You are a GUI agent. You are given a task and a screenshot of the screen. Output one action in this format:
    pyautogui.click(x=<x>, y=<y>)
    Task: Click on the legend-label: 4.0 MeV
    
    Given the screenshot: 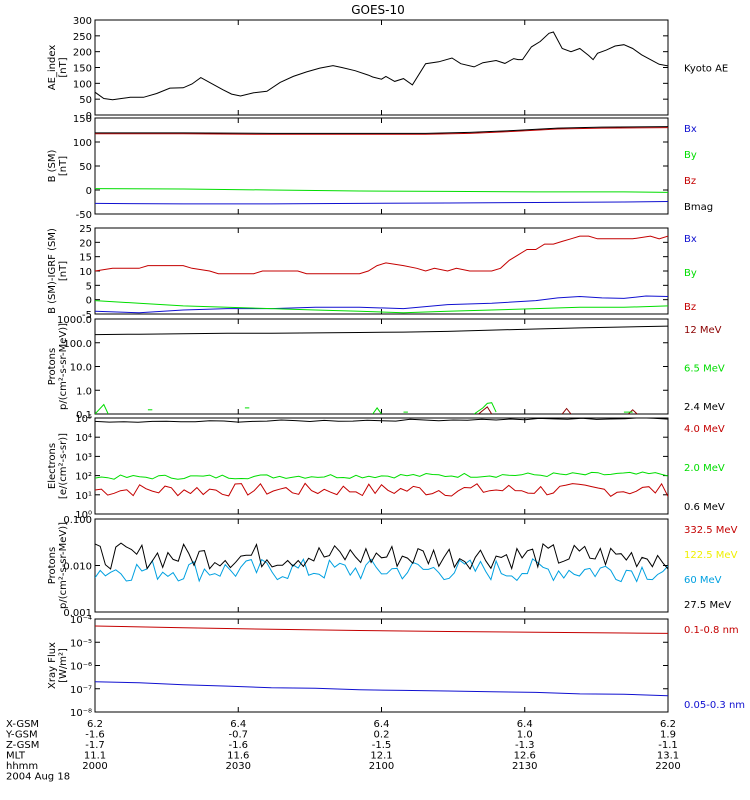 What is the action you would take?
    pyautogui.click(x=704, y=429)
    